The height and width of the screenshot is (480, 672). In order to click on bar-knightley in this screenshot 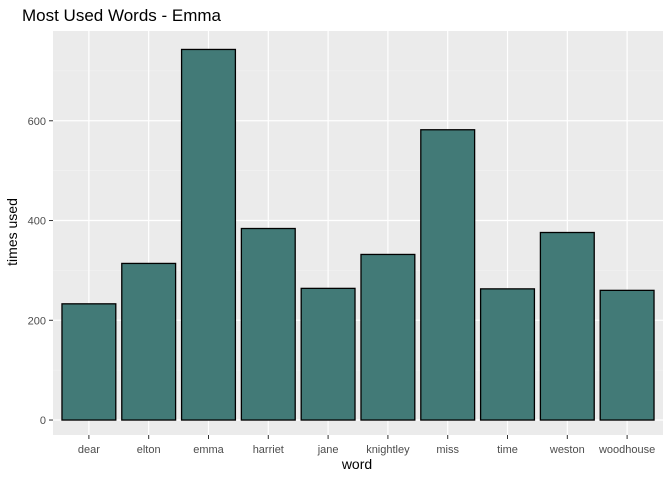, I will do `click(388, 337)`.